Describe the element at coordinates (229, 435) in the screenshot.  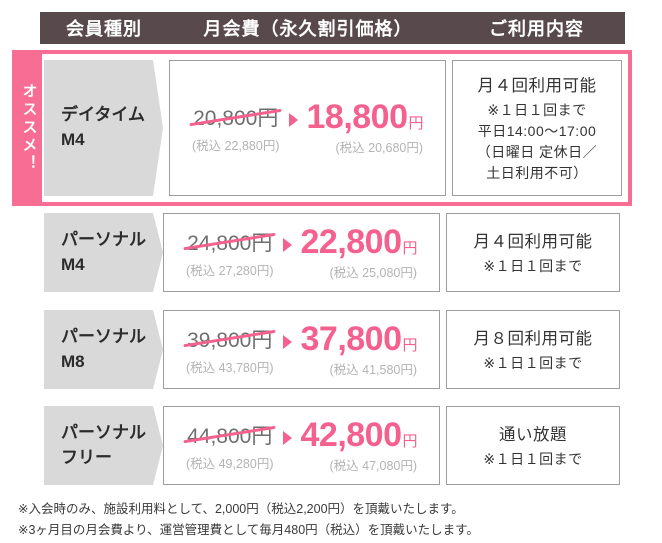
I see `old-price: 44,800円` at that location.